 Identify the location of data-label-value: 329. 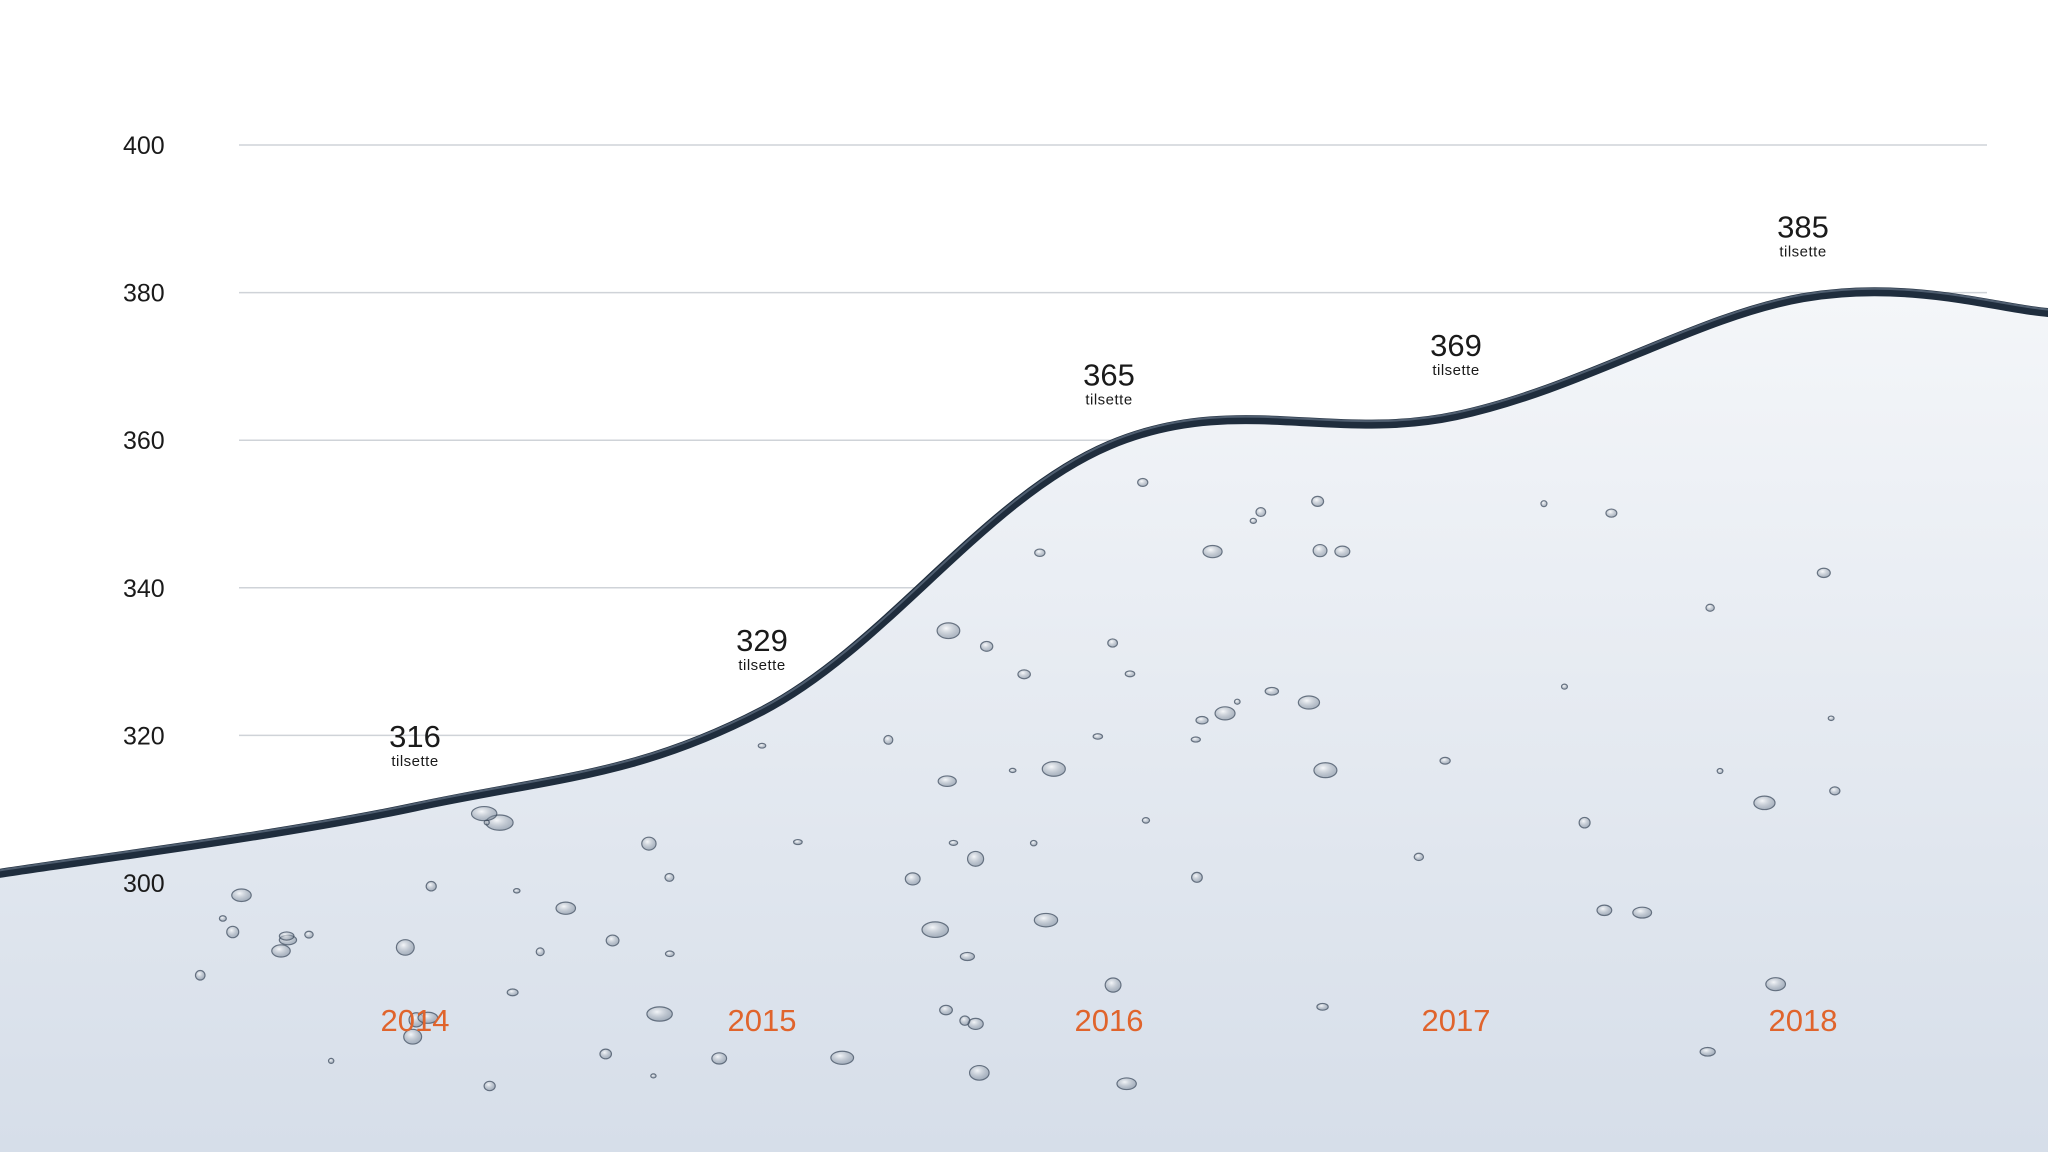
(762, 640).